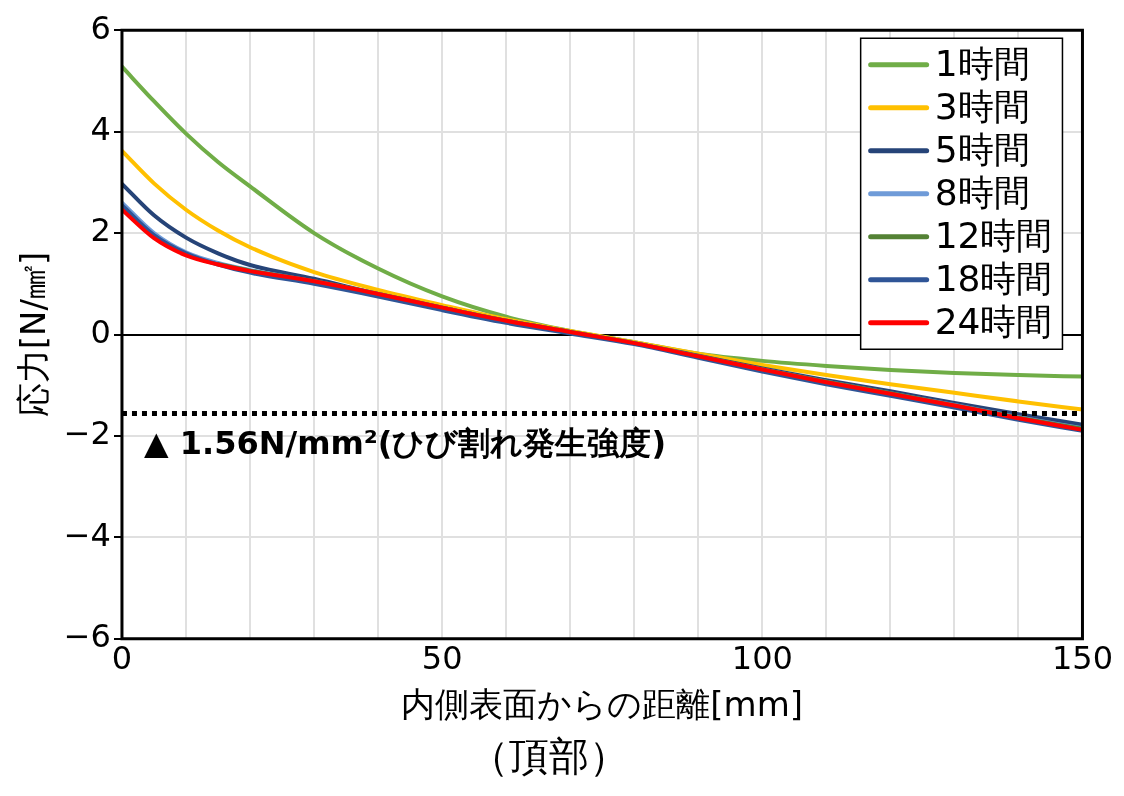 The image size is (1124, 796). I want to click on y-tick-label: −2, so click(87, 433).